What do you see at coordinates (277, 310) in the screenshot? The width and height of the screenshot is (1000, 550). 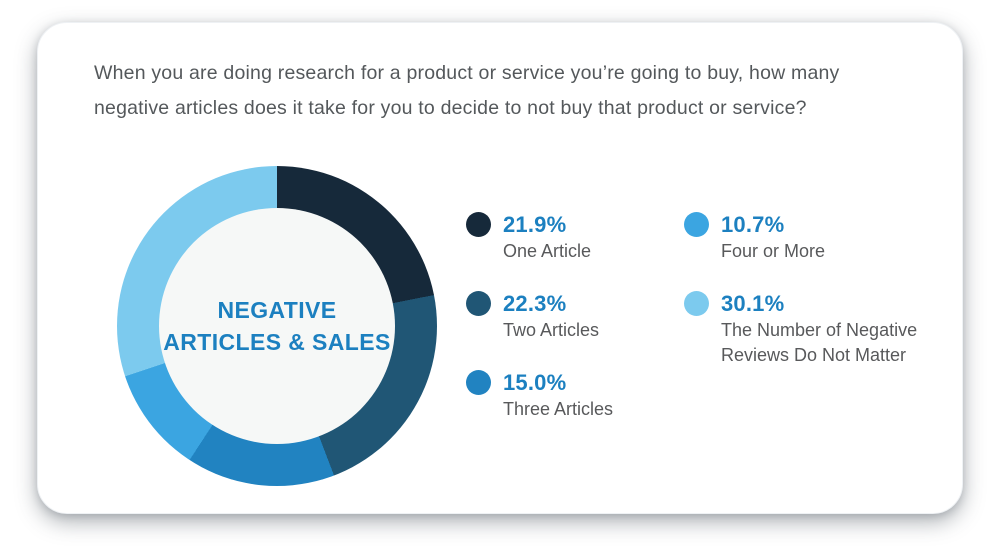 I see `donut-center-label-line-1: NEGATIVE` at bounding box center [277, 310].